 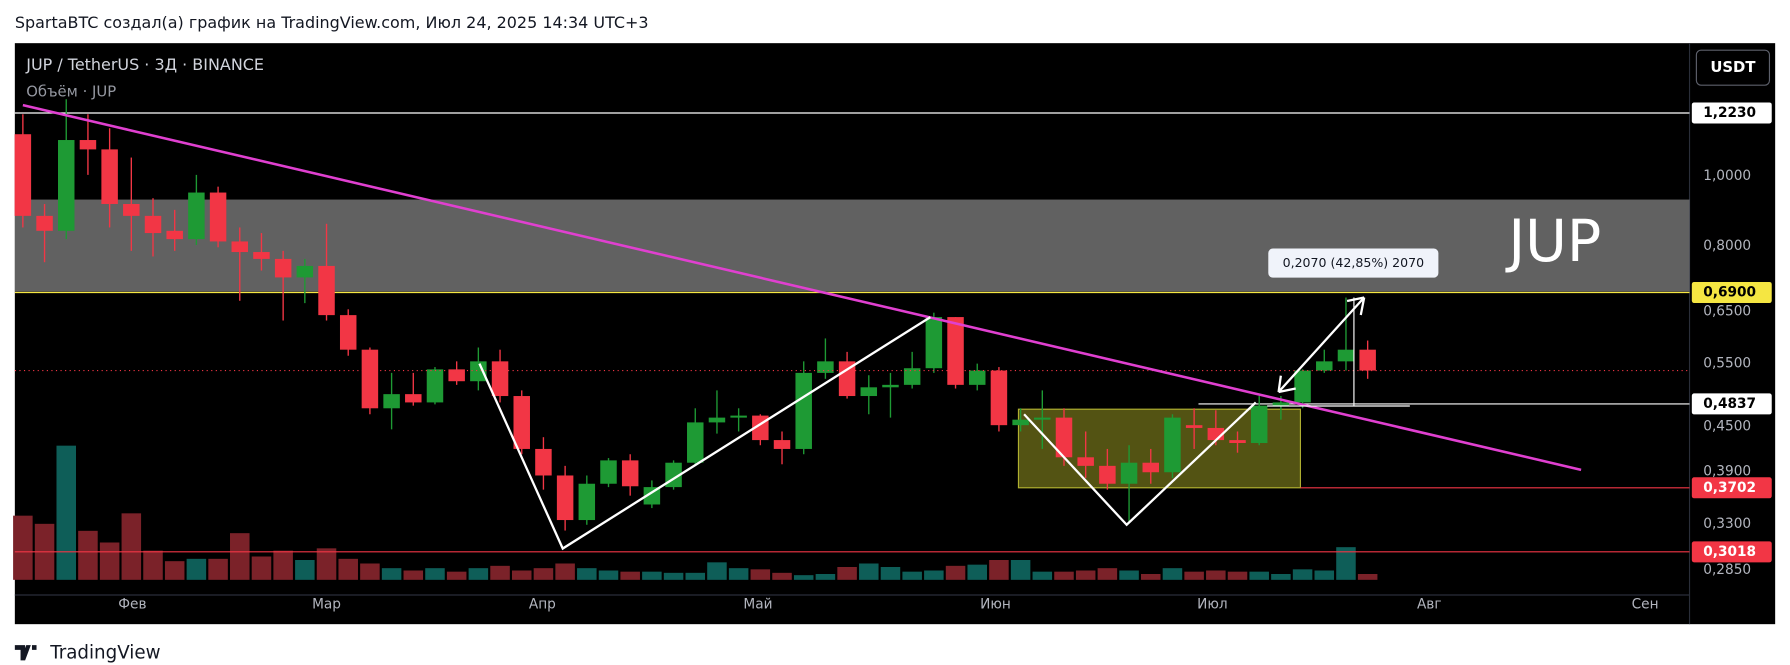 I want to click on chart-title: JUP / TetherUS · 3Д · BINANCE, so click(x=144, y=64).